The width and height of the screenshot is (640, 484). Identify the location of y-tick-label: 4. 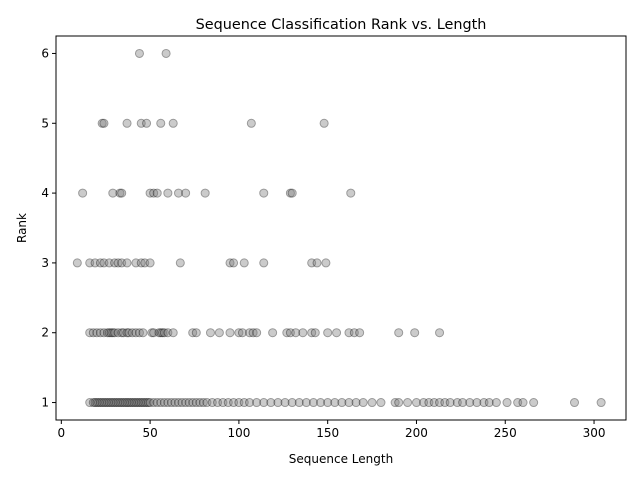
(45, 193).